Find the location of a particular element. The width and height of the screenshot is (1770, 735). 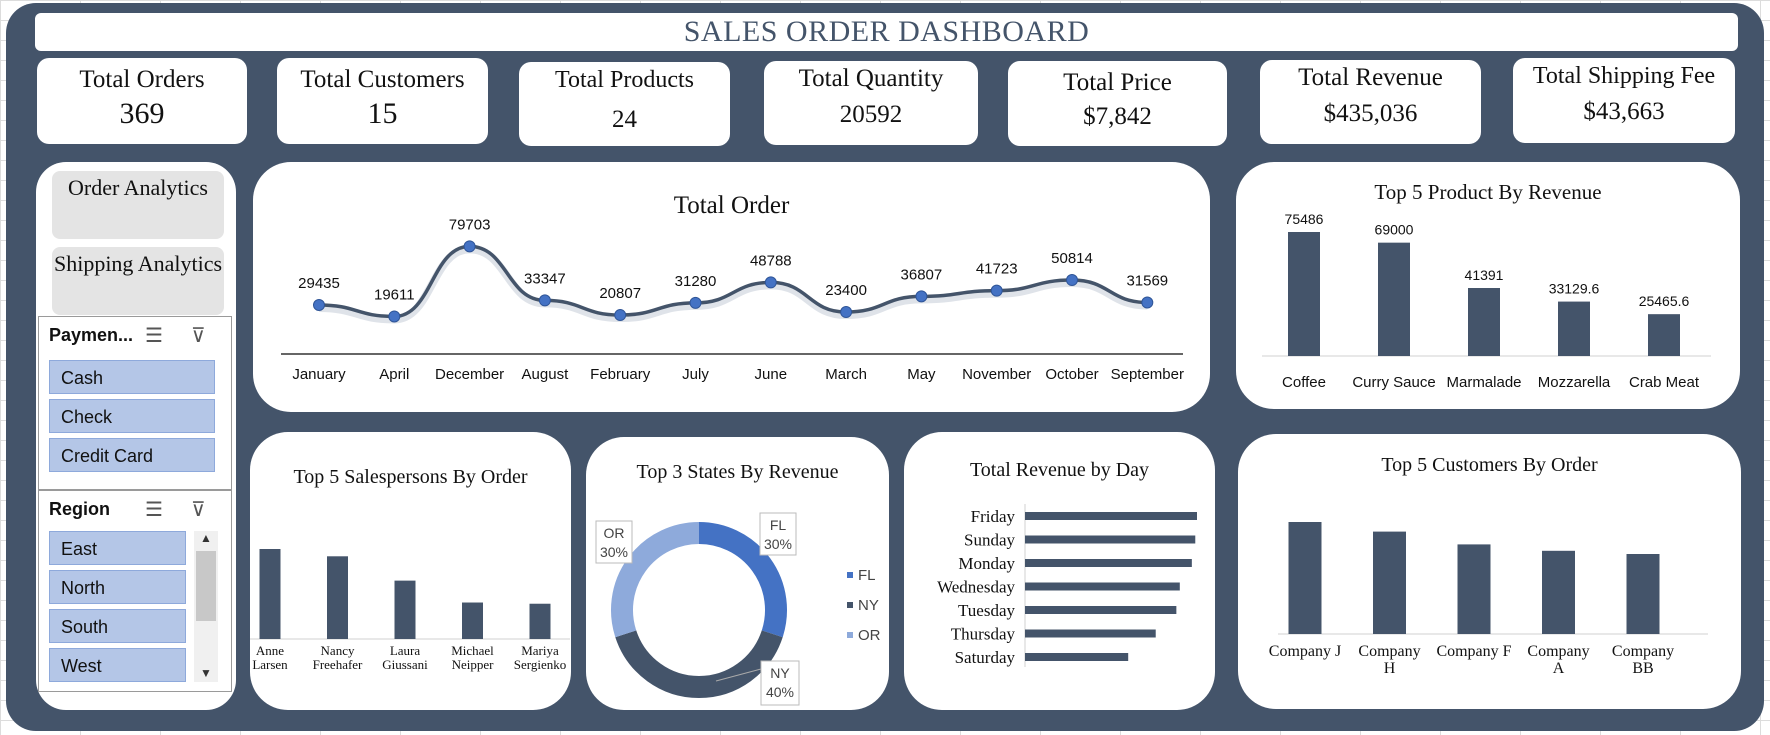

donut-segment is located at coordinates (699, 664).